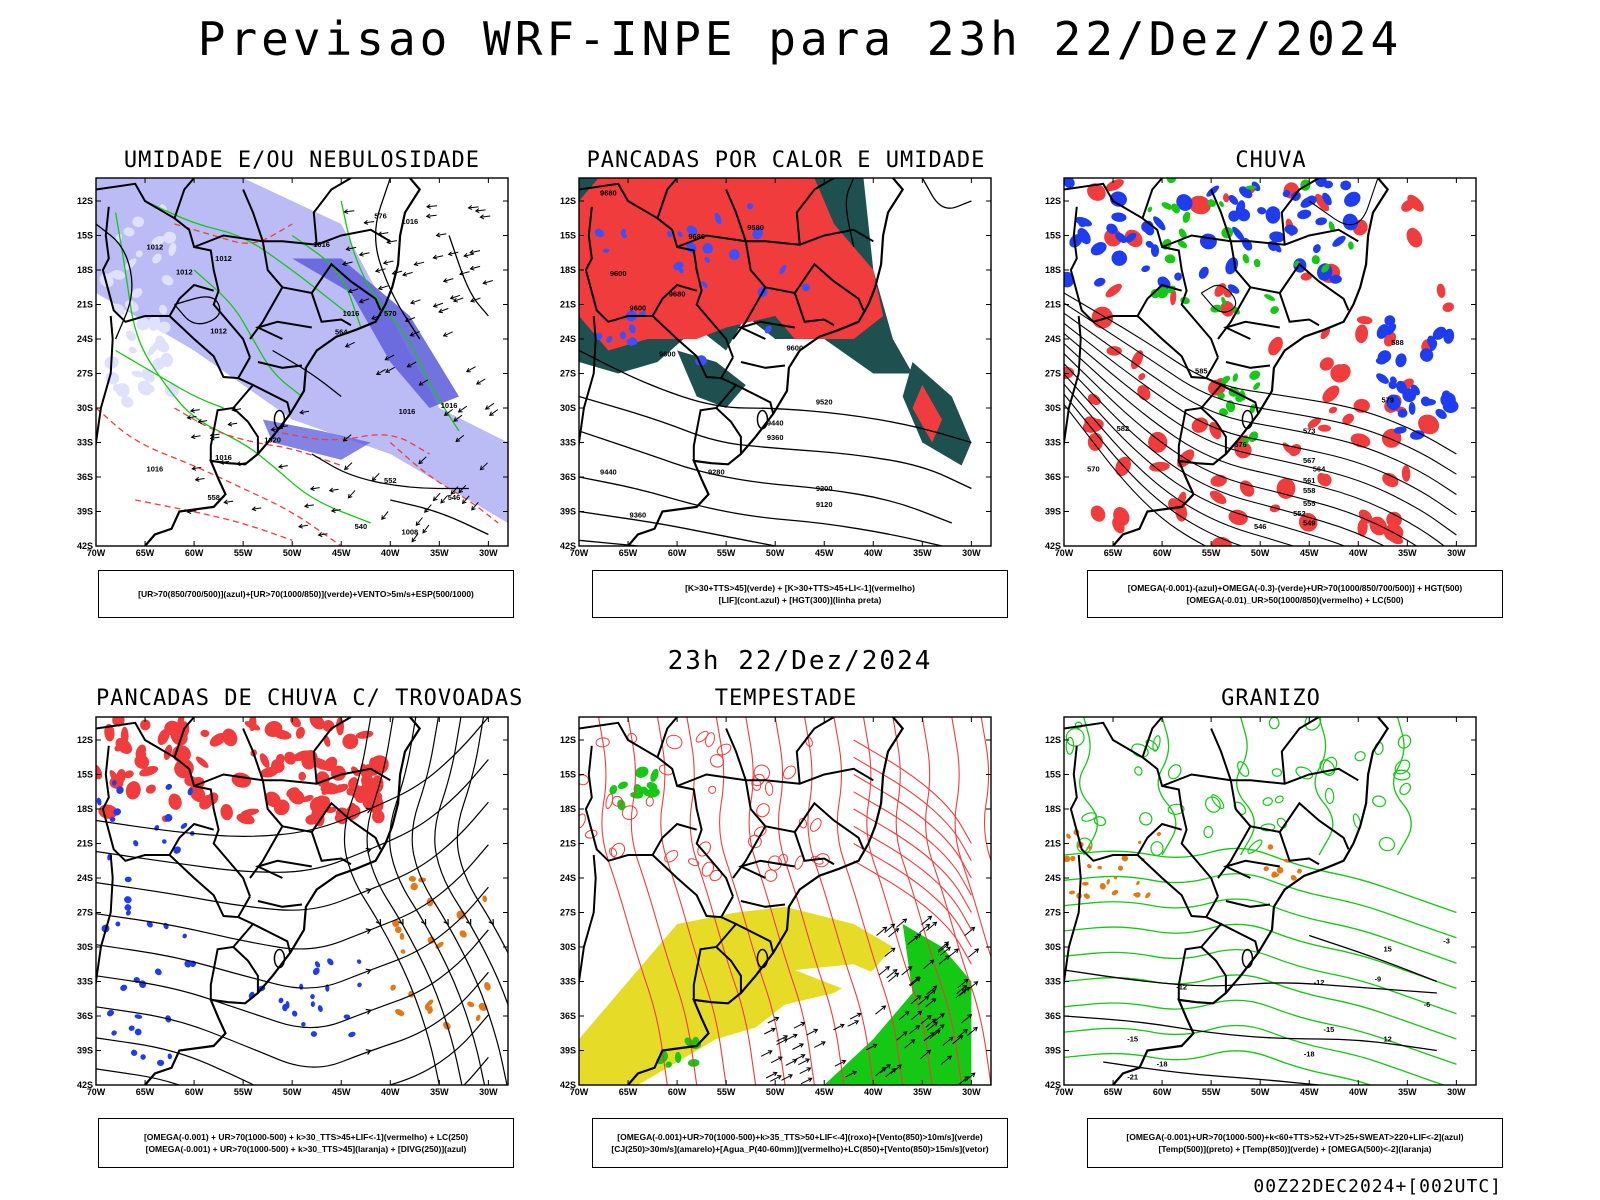 This screenshot has height=1200, width=1600. What do you see at coordinates (815, 825) in the screenshot?
I see `water-vapor` at bounding box center [815, 825].